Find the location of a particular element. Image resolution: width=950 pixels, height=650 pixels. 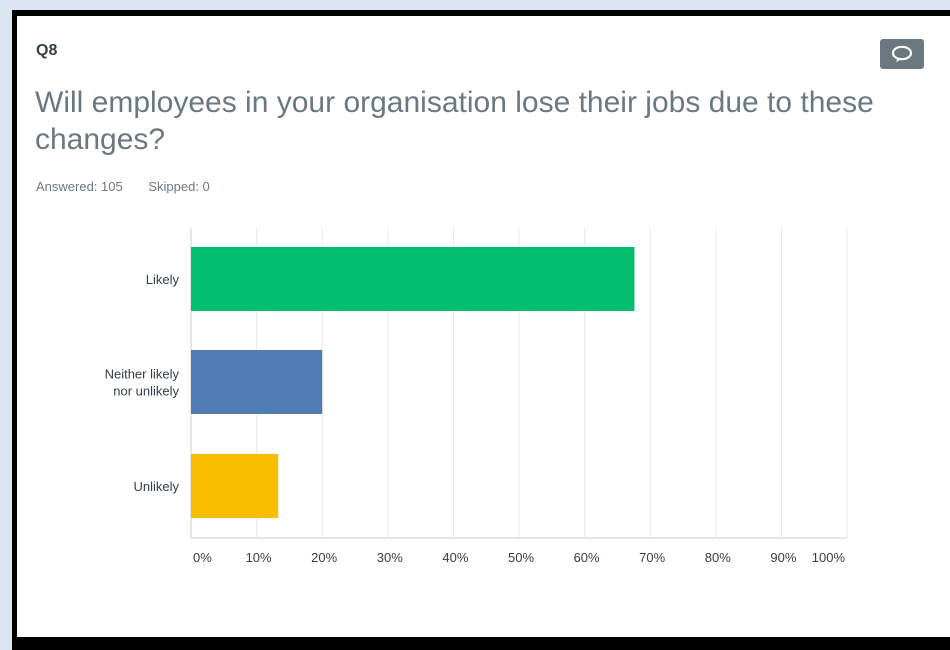

x-tick-label: 30% is located at coordinates (390, 557).